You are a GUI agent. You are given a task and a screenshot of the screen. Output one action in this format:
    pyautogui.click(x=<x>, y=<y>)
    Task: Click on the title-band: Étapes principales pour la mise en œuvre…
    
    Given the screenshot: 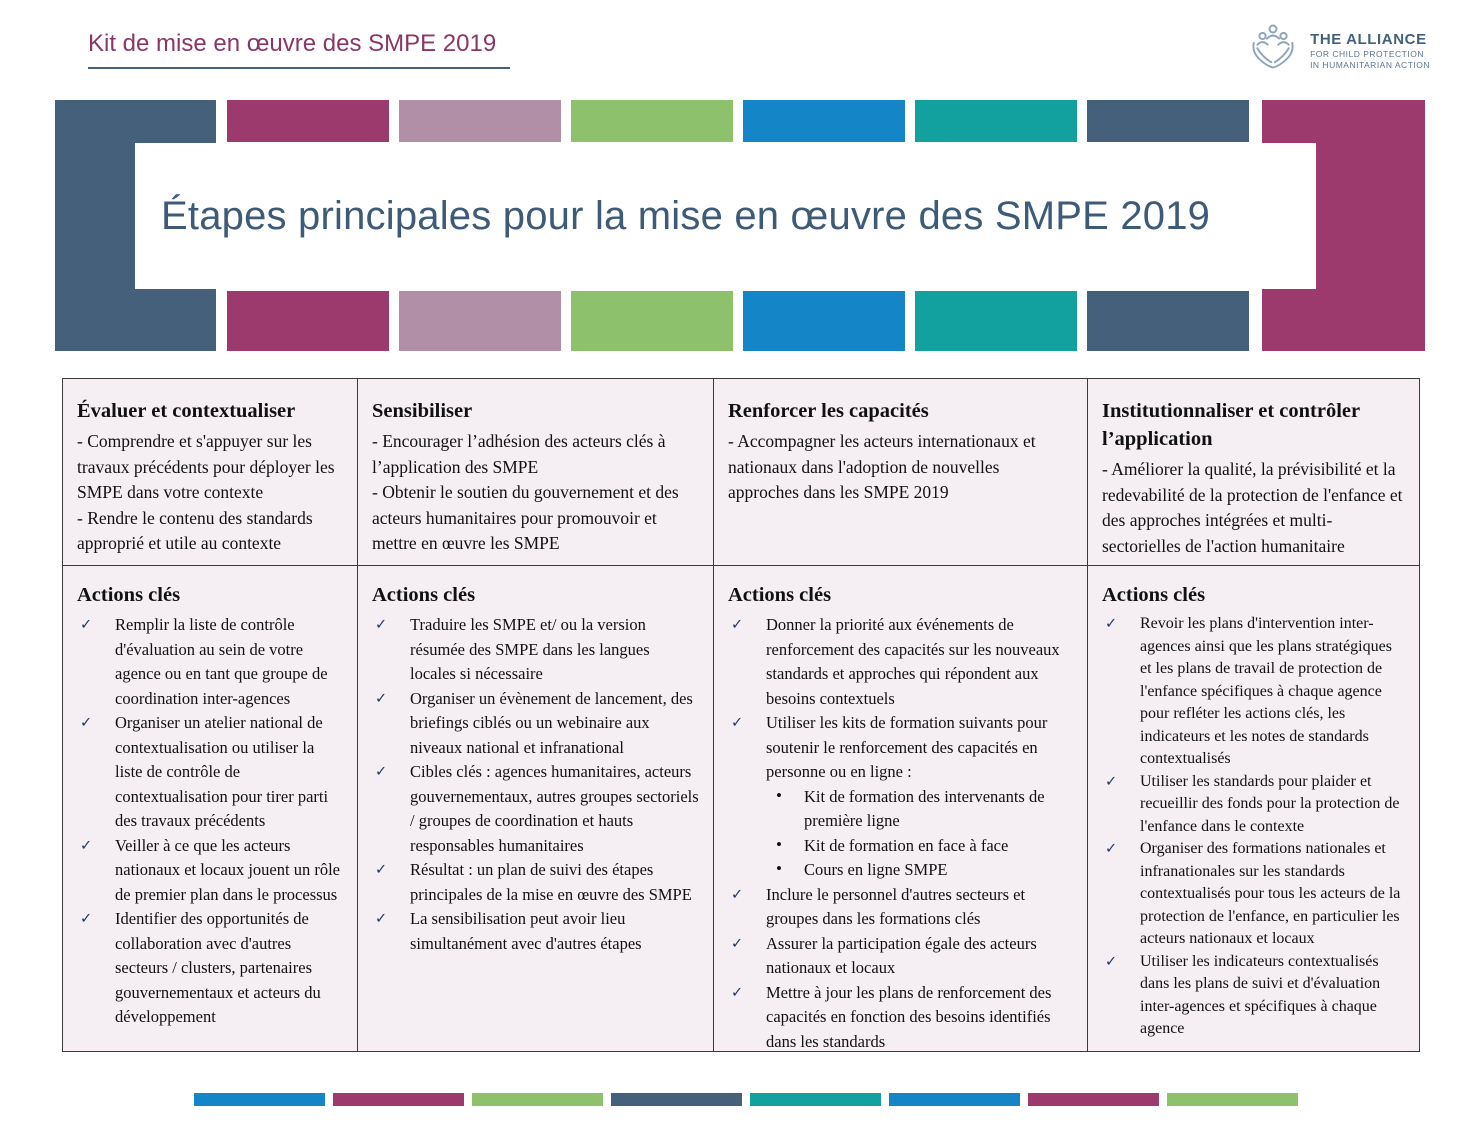 What is the action you would take?
    pyautogui.click(x=725, y=216)
    